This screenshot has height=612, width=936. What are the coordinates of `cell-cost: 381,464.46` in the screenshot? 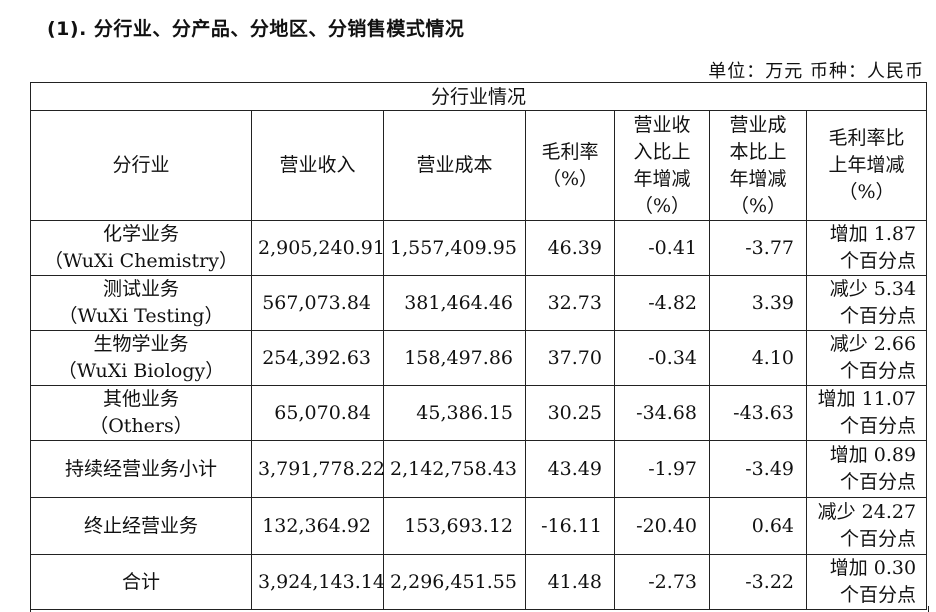 It's located at (454, 303).